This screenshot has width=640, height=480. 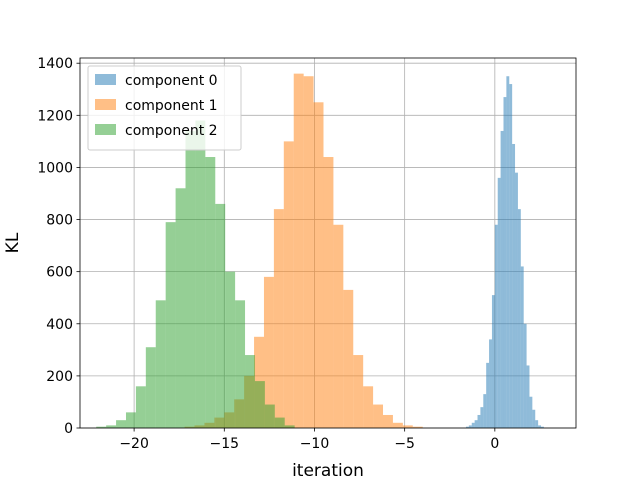 What do you see at coordinates (328, 470) in the screenshot?
I see `x-axis-label: iteration` at bounding box center [328, 470].